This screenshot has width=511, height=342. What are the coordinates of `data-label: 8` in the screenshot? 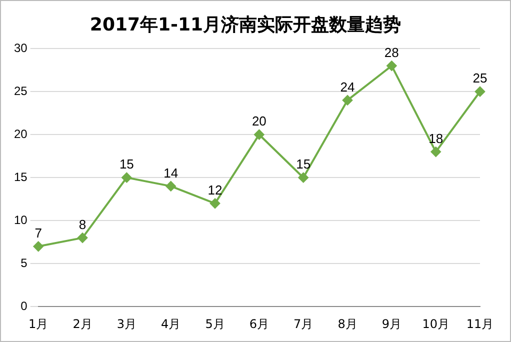 It's located at (82, 224).